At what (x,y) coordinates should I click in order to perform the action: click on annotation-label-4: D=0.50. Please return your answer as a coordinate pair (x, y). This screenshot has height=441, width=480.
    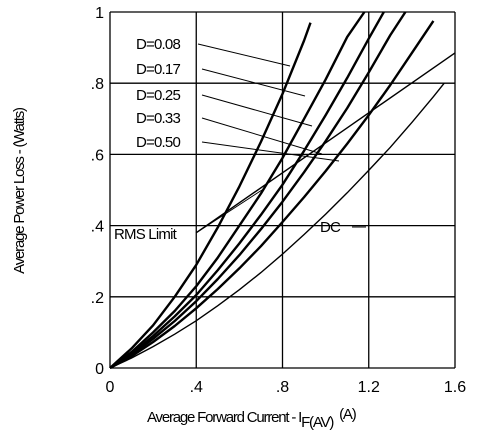
    Looking at the image, I should click on (158, 142).